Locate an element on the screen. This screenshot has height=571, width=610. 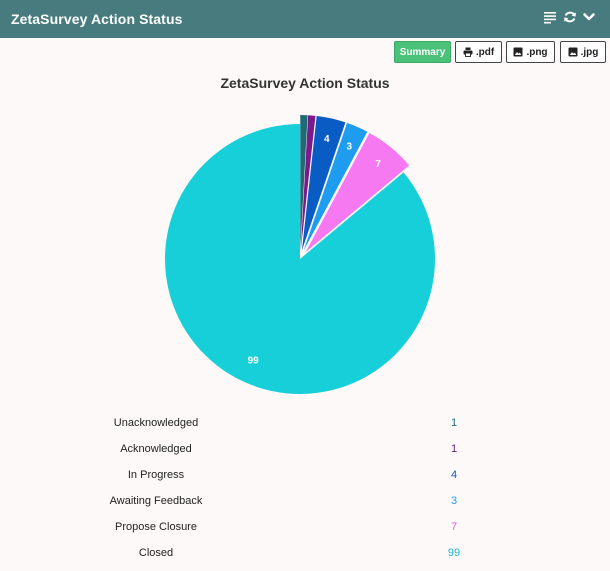
legend-row: Closed 99 is located at coordinates (305, 557).